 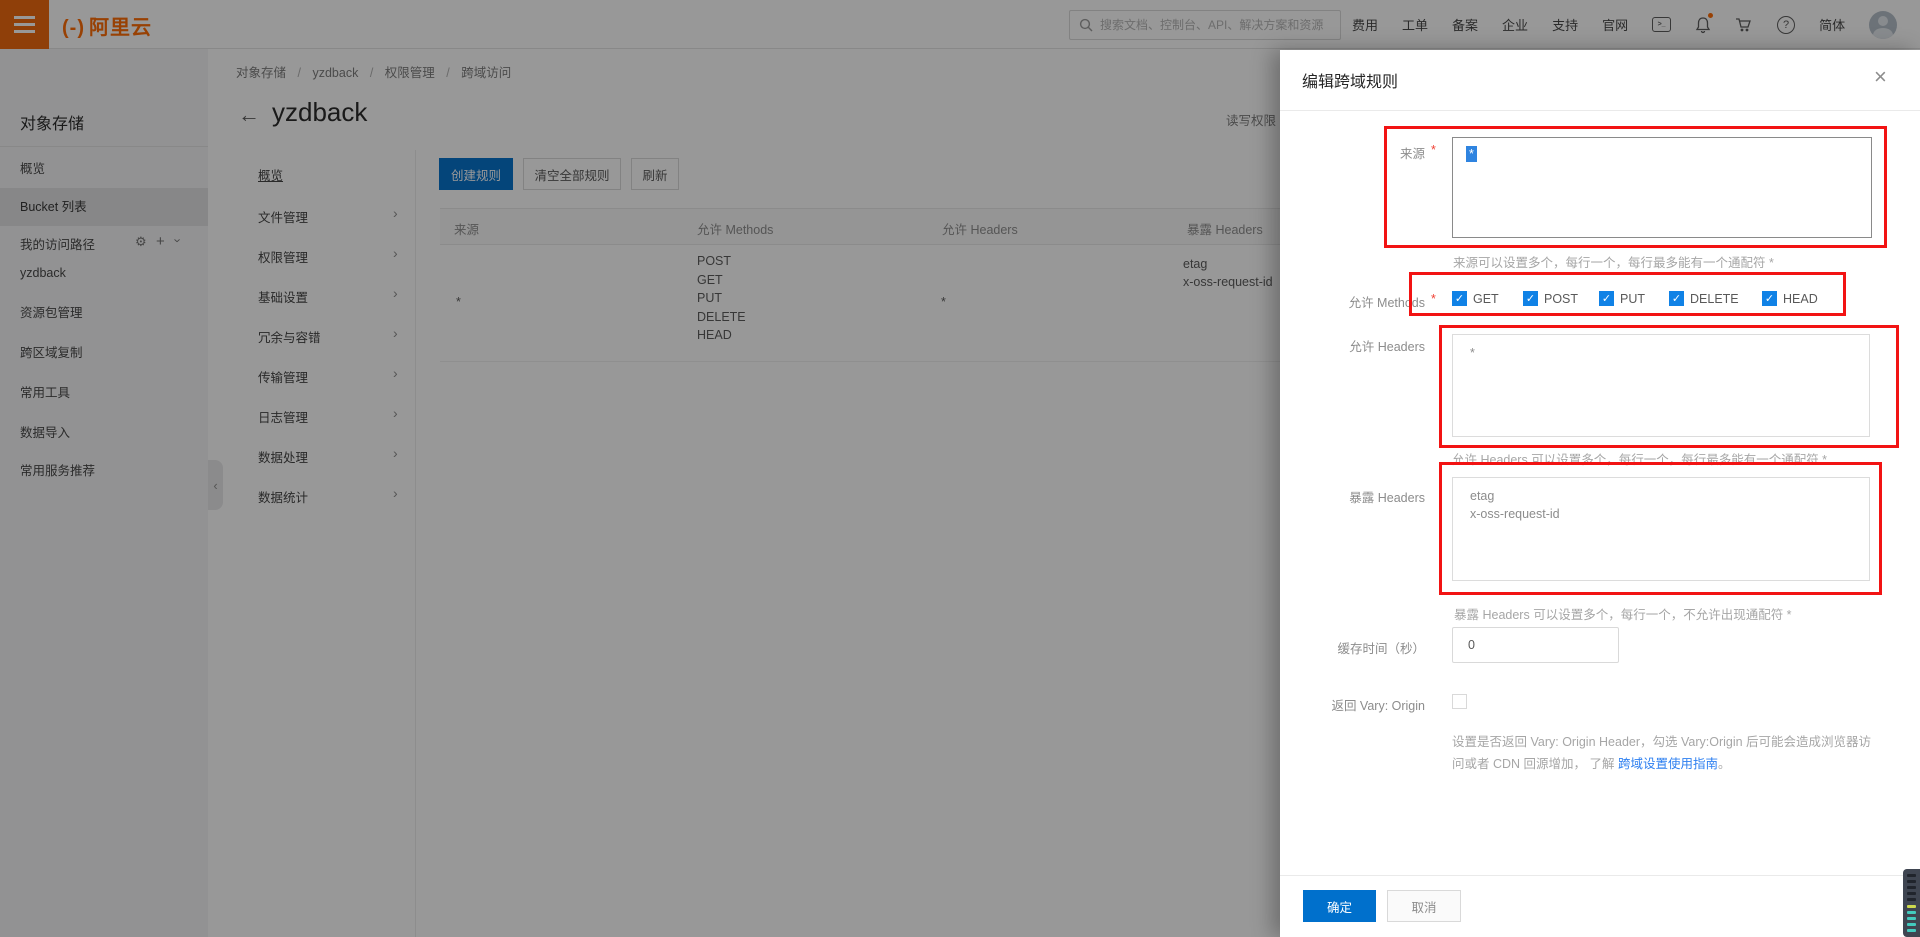 I want to click on subnav-data-processing: 数据处理, so click(x=283, y=458).